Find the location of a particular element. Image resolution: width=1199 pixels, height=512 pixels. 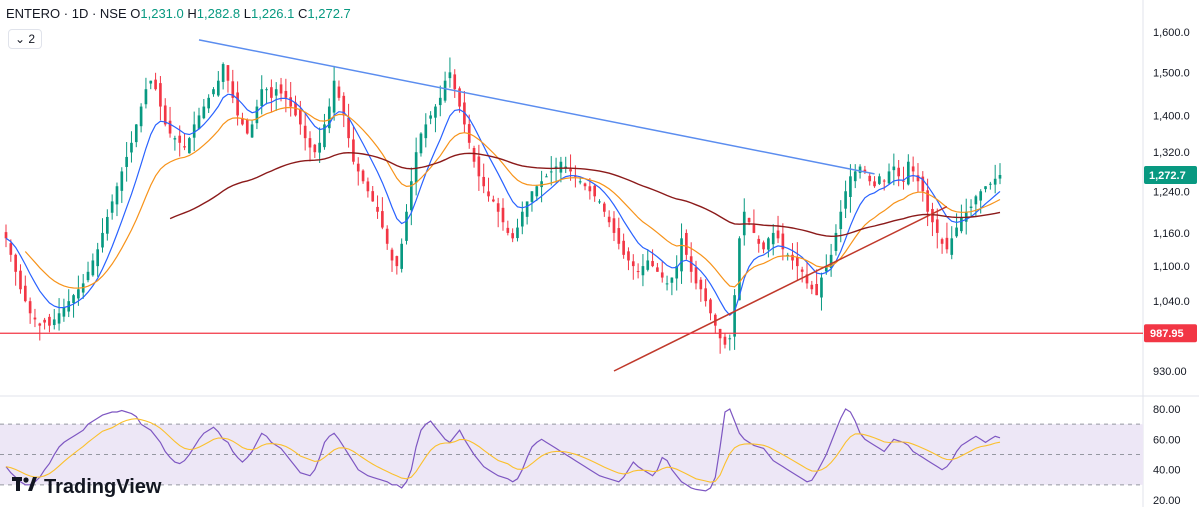

indicator-count-button: ⌄ 2 is located at coordinates (25, 39).